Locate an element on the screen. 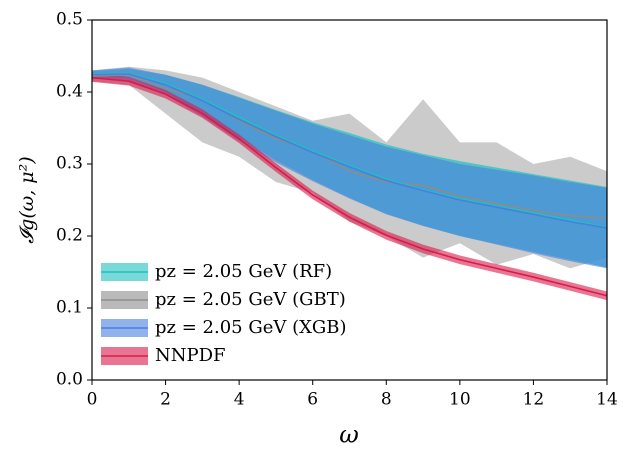 This screenshot has height=460, width=633. x-tick-label: 2 is located at coordinates (165, 400).